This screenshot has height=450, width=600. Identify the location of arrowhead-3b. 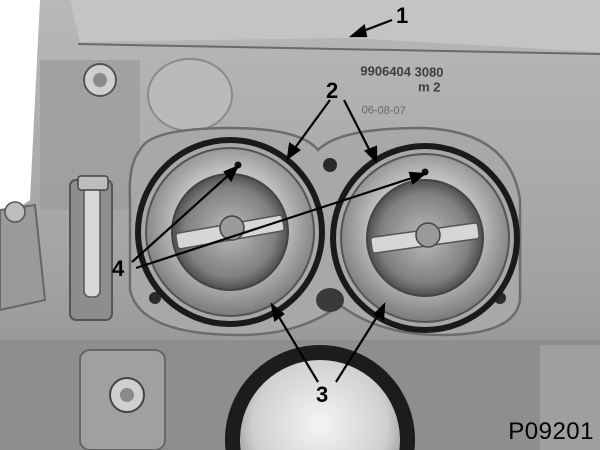
(379, 311).